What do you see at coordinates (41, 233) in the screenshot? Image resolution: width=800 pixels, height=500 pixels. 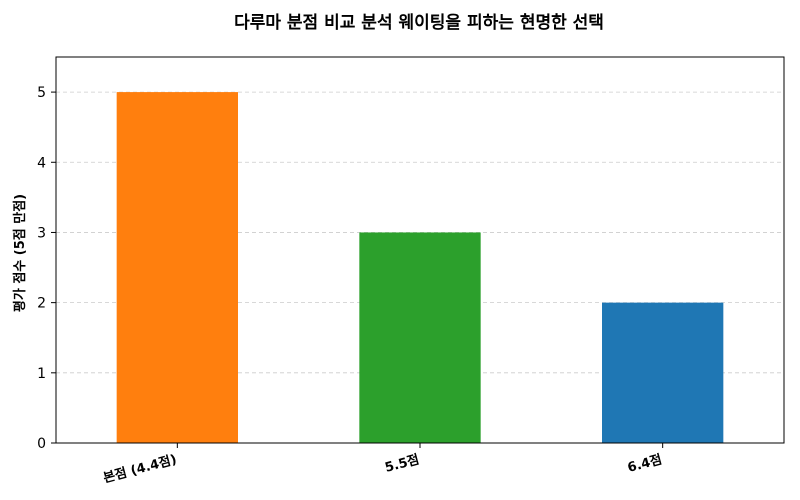 I see `y-tick-label: 3` at bounding box center [41, 233].